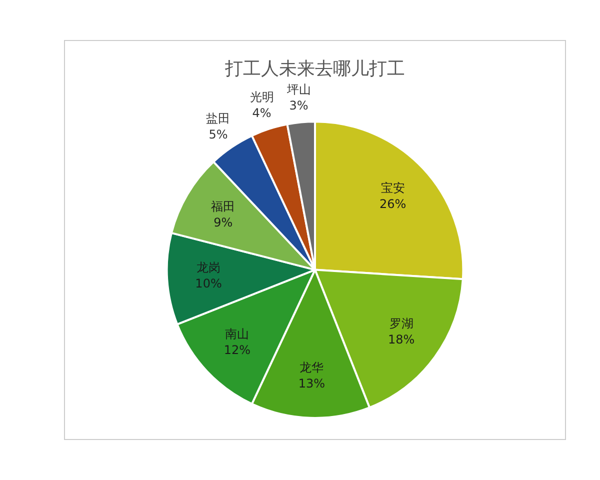 This screenshot has width=600, height=480. What do you see at coordinates (314, 69) in the screenshot?
I see `chart-title: 打工人未来去哪儿打工` at bounding box center [314, 69].